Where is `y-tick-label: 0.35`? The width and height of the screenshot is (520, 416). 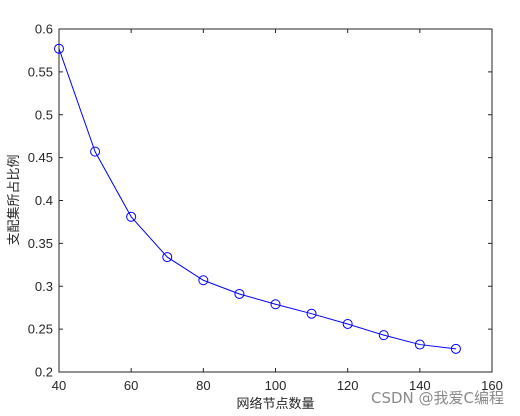
y-tick-label: 0.35 is located at coordinates (40, 243).